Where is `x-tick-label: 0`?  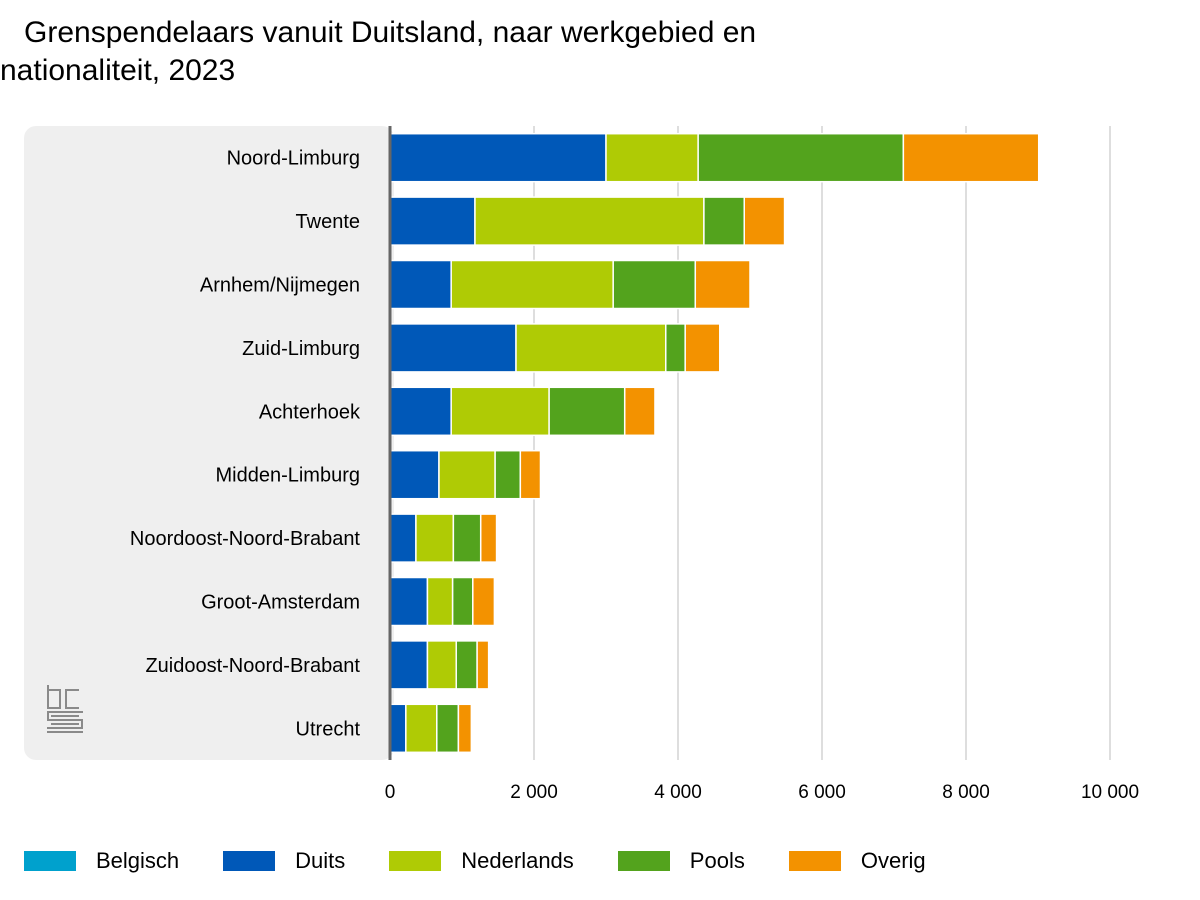
x-tick-label: 0 is located at coordinates (390, 792).